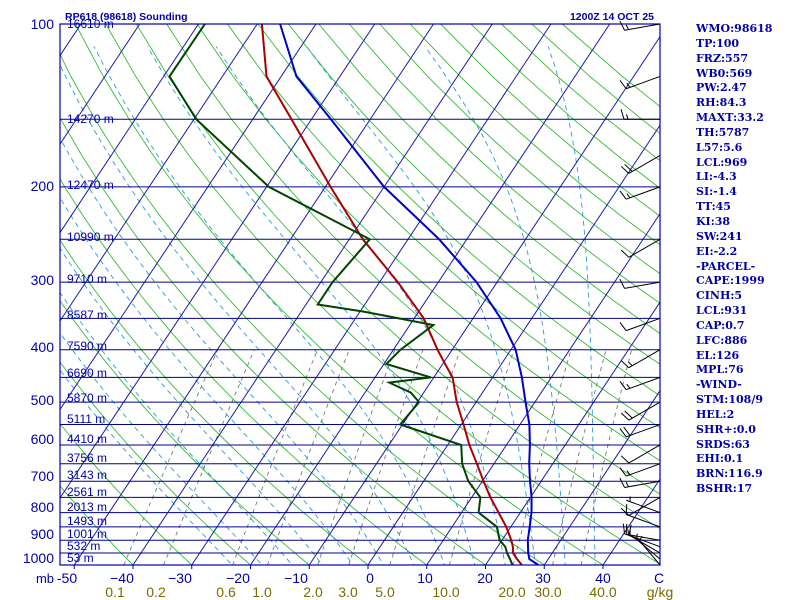 This screenshot has height=600, width=800. Describe the element at coordinates (156, 592) in the screenshot. I see `mixing-ratio-label: 0.2` at that location.